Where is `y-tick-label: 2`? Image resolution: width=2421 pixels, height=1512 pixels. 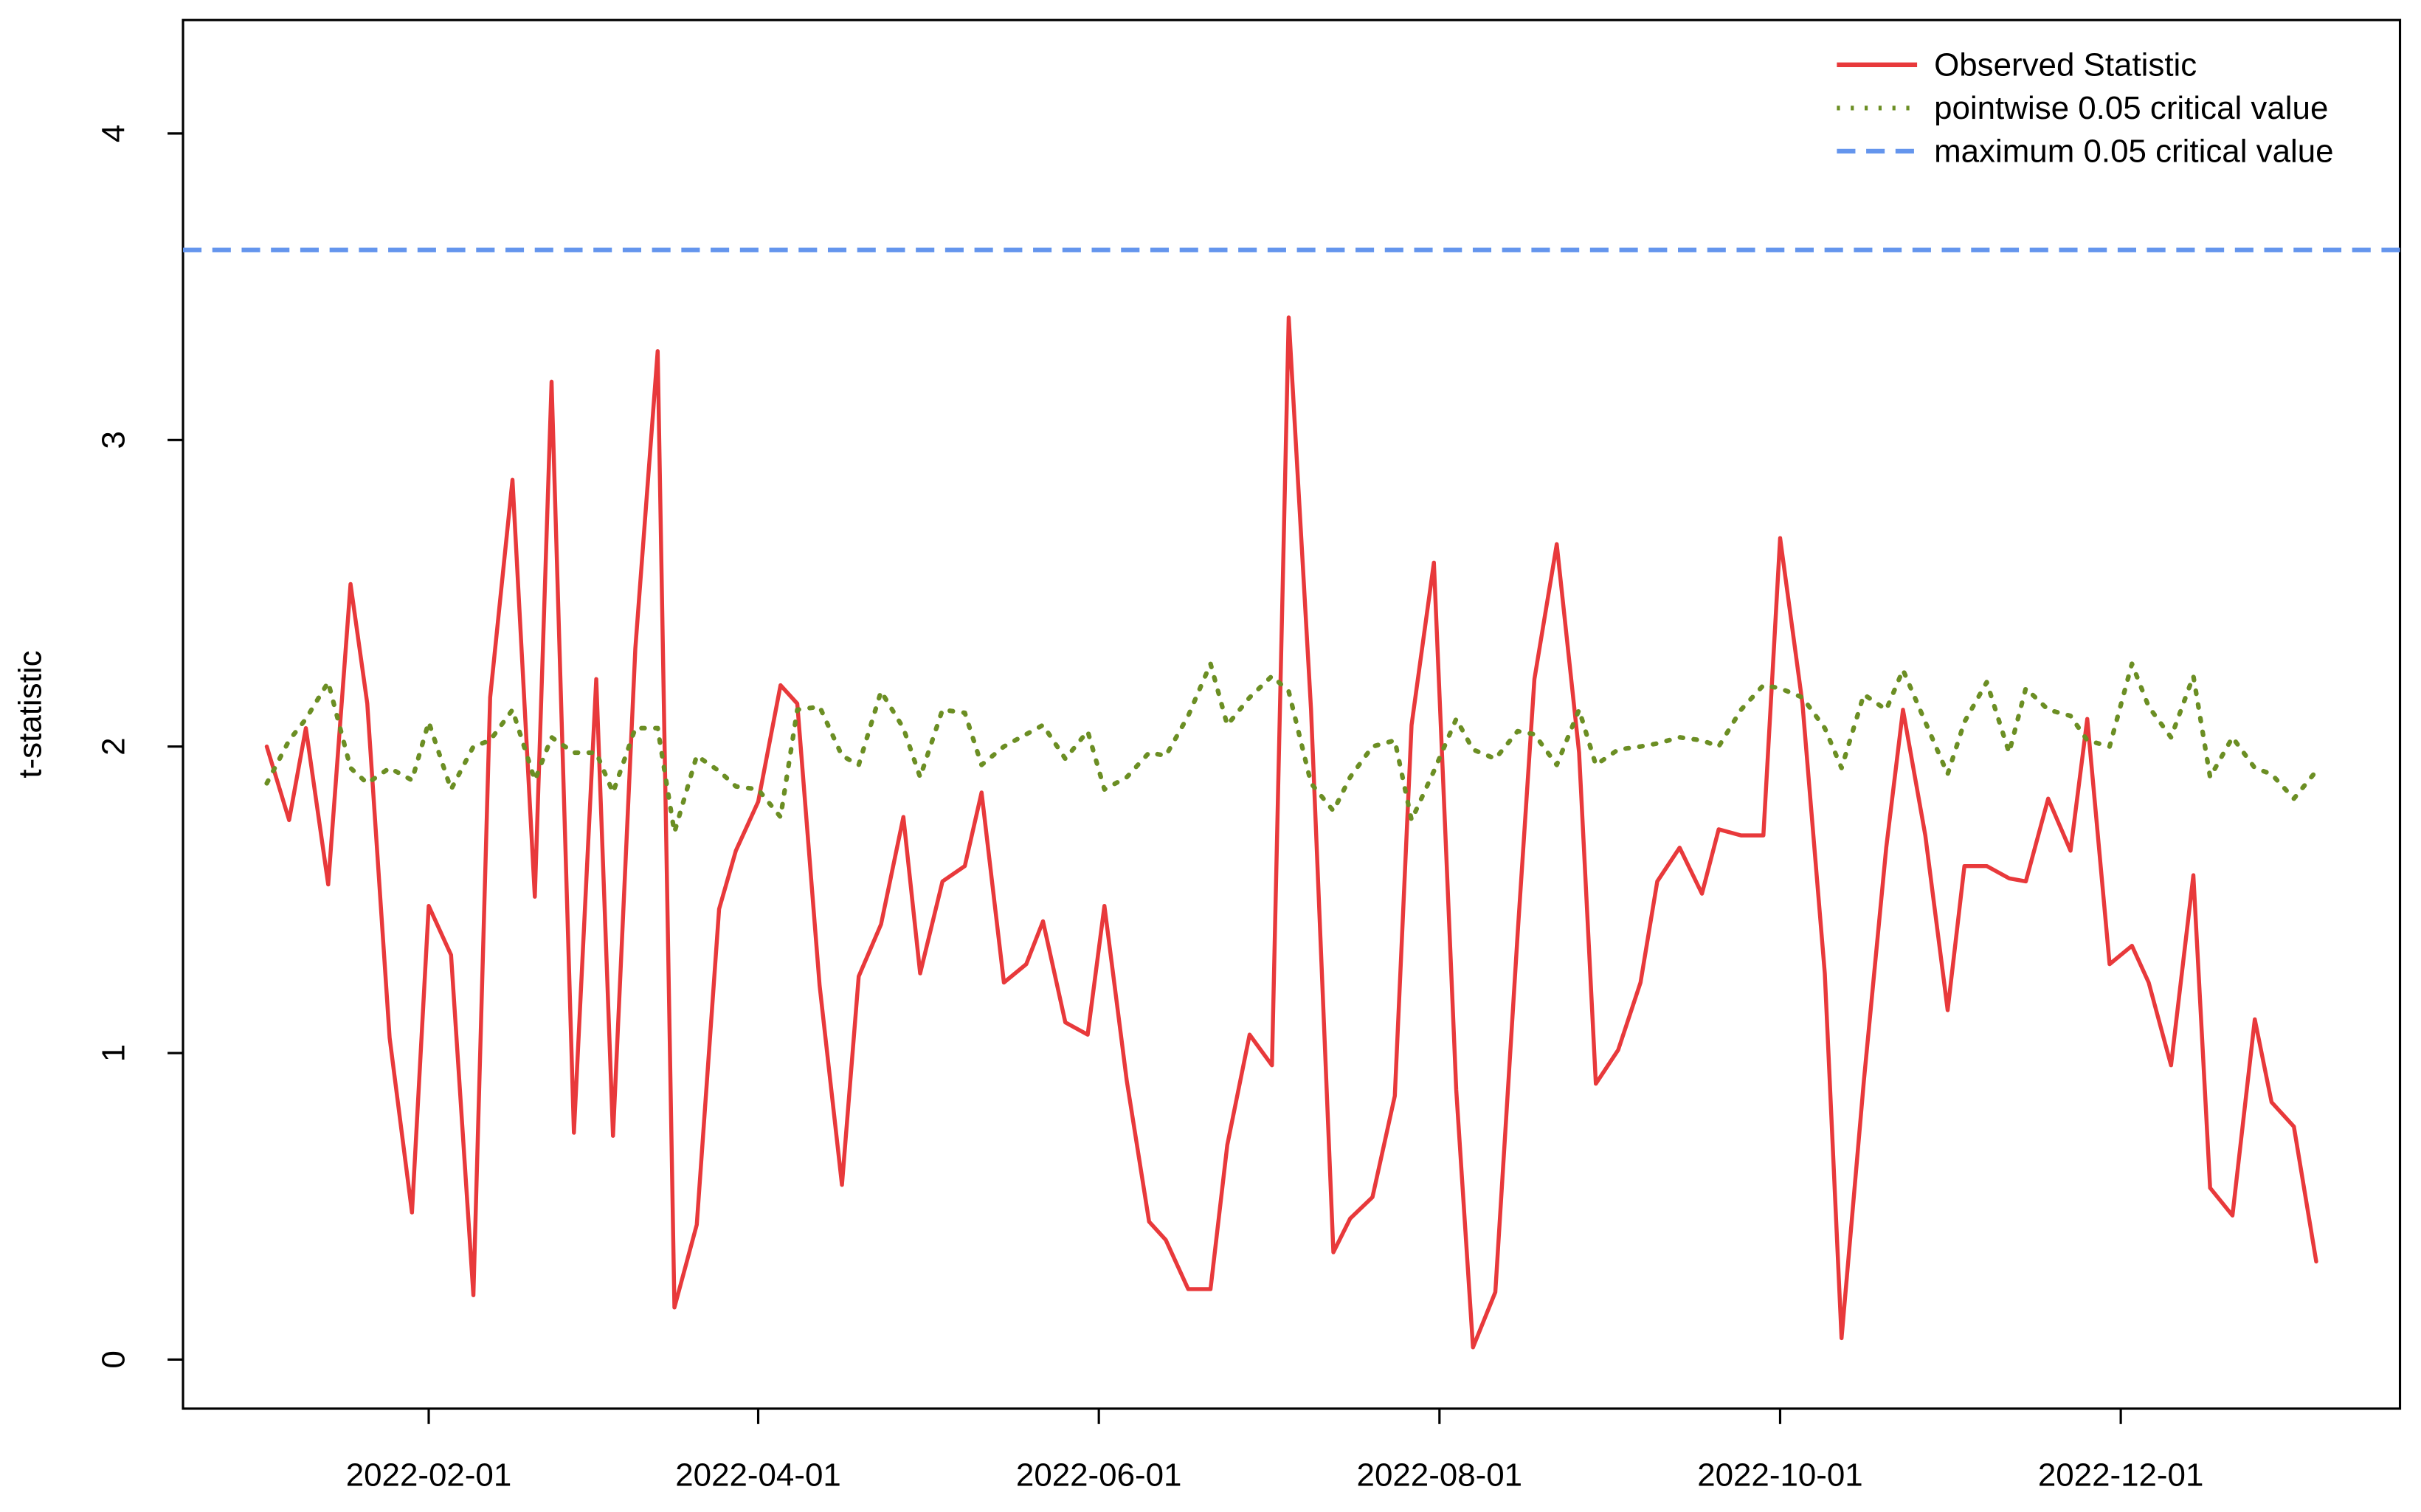 y-tick-label: 2 is located at coordinates (114, 746).